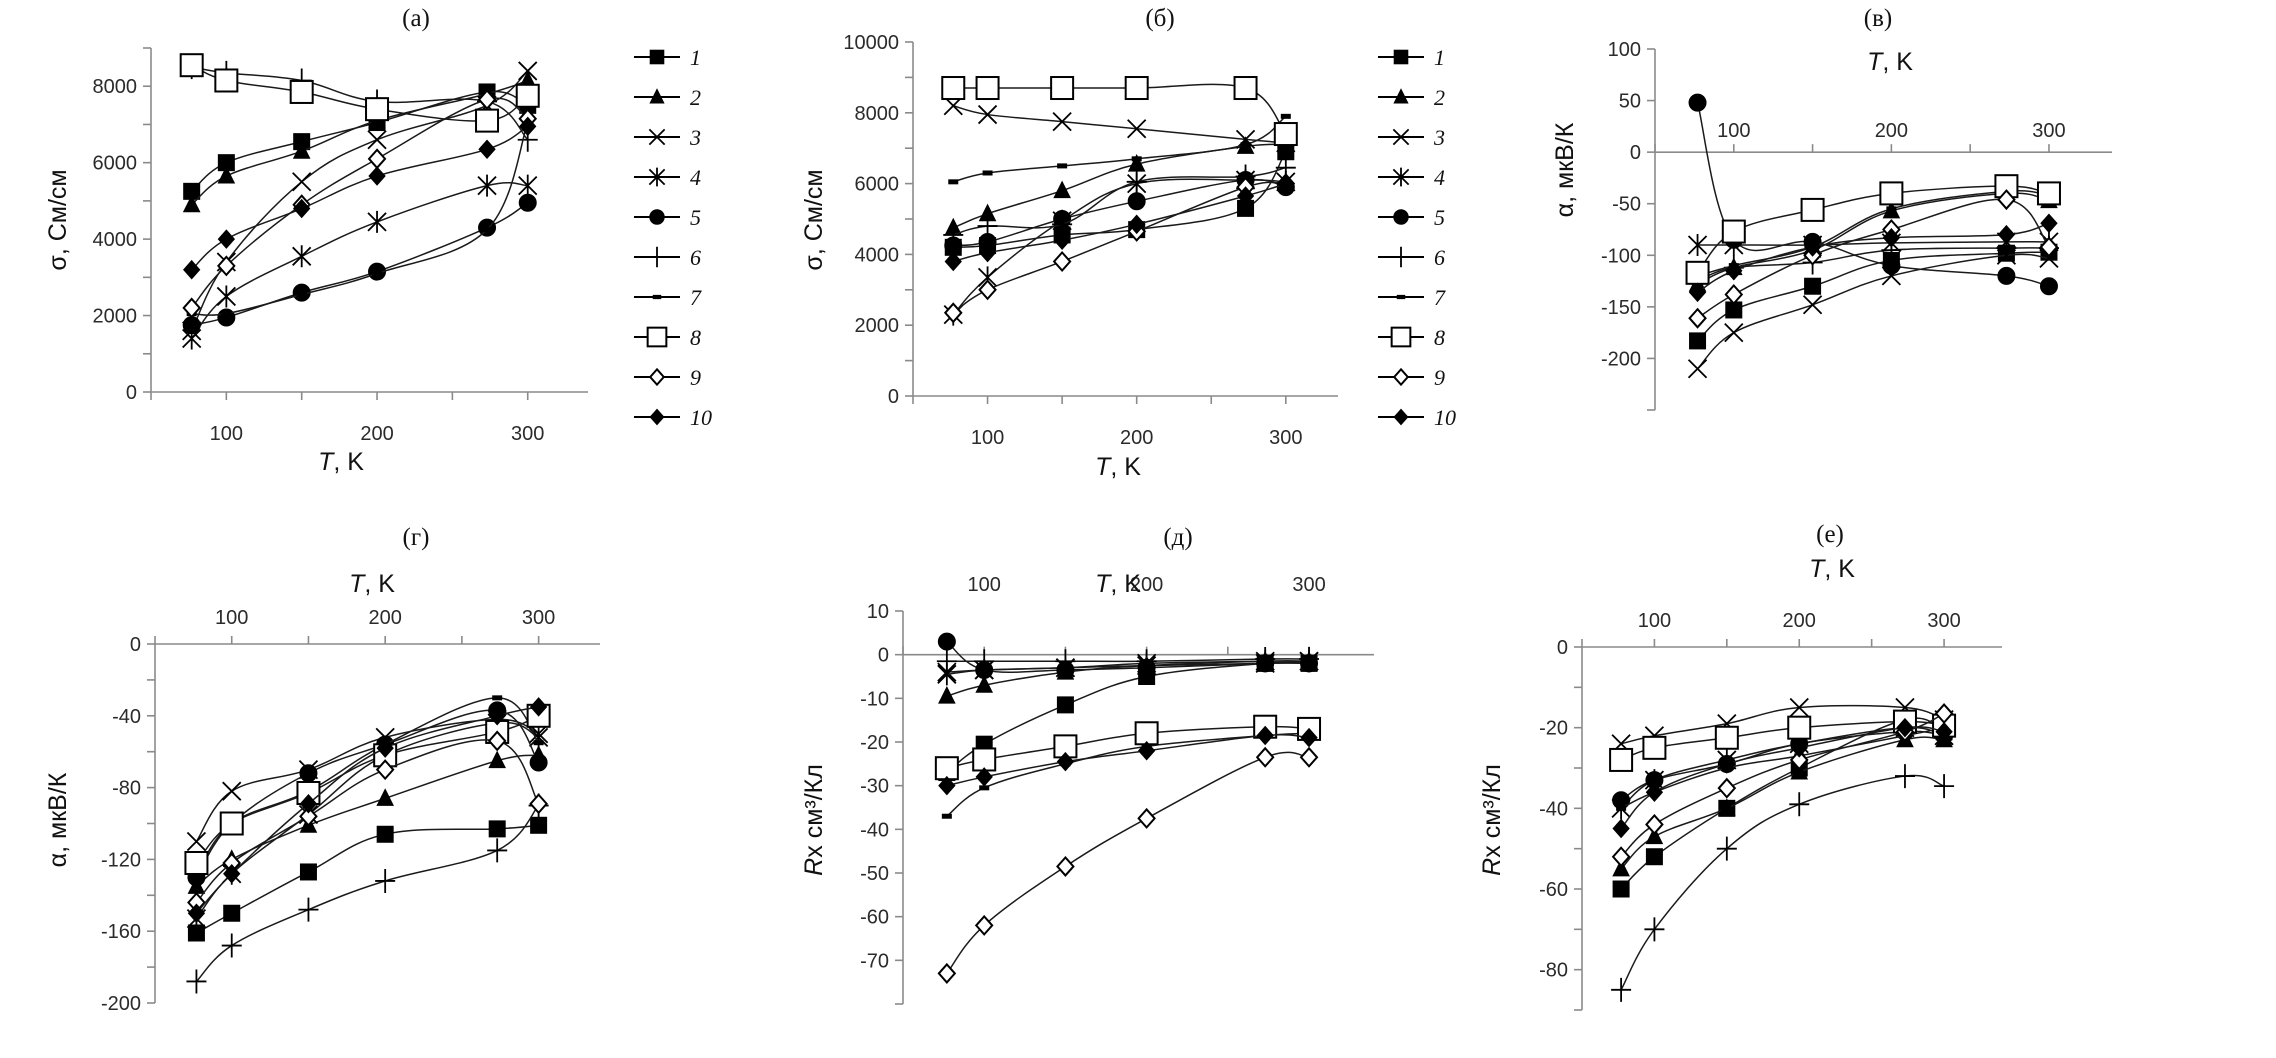 Image resolution: width=2276 pixels, height=1058 pixels. What do you see at coordinates (1411, 337) in the screenshot?
I see `legend-item-8: 8` at bounding box center [1411, 337].